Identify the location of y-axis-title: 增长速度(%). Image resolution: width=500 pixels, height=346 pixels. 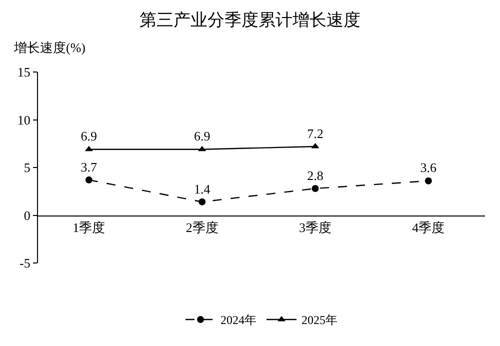
(49, 47).